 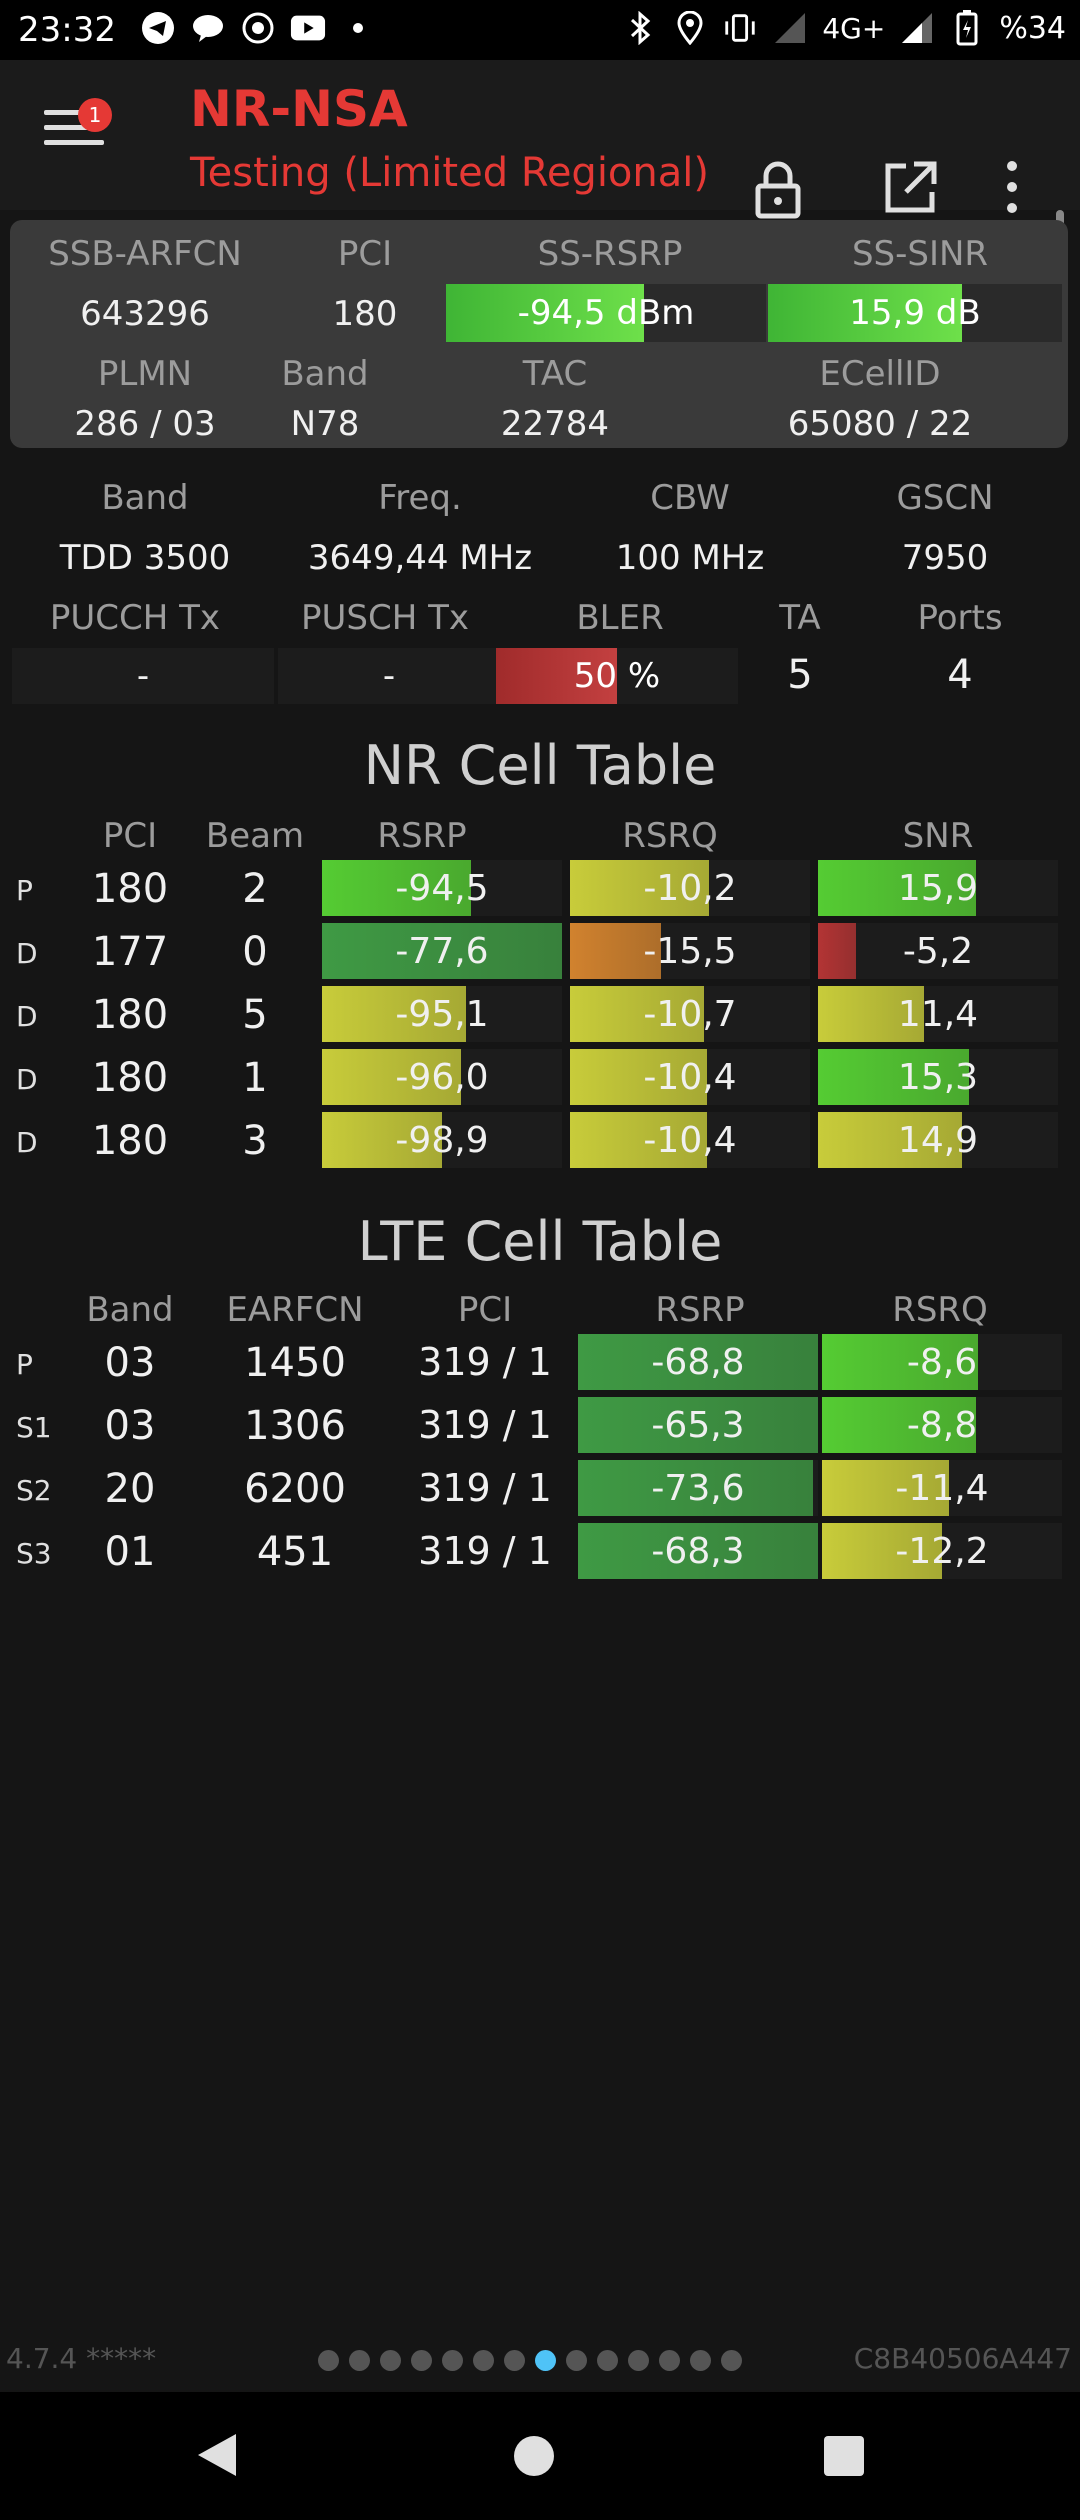 I want to click on home-button, so click(x=534, y=2456).